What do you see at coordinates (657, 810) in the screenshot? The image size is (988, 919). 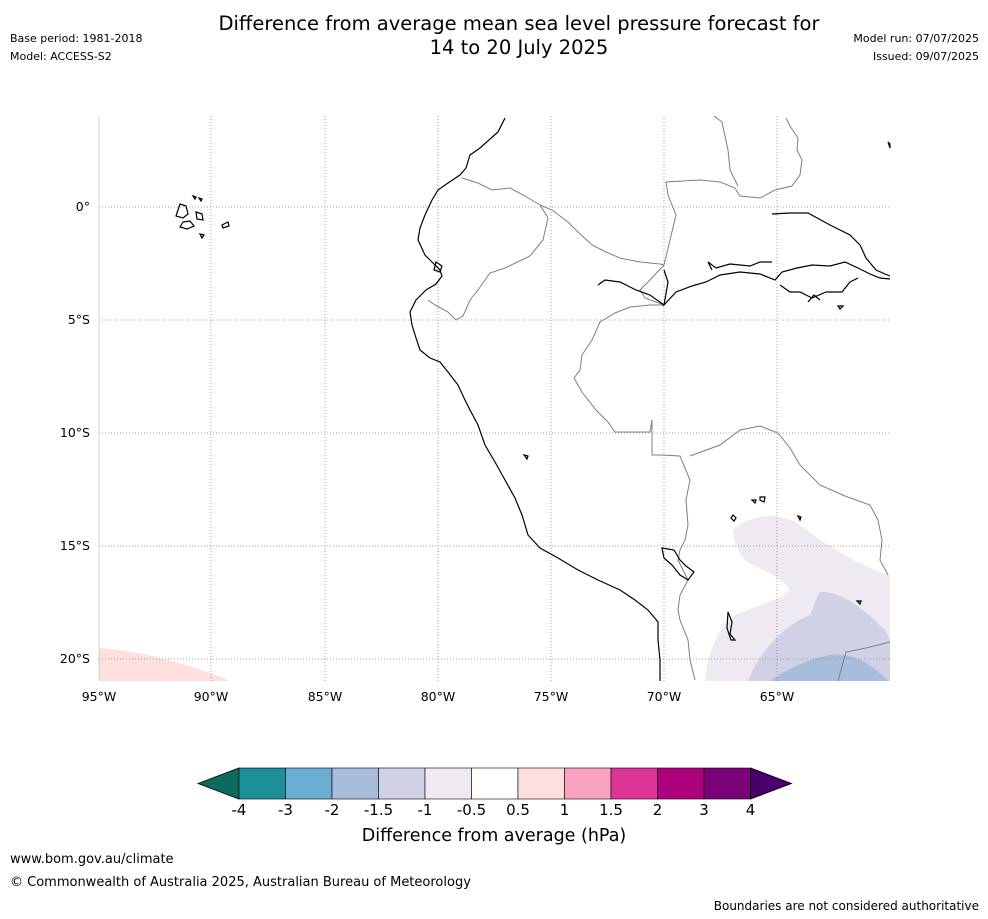 I see `colorbar-tick-label: 2` at bounding box center [657, 810].